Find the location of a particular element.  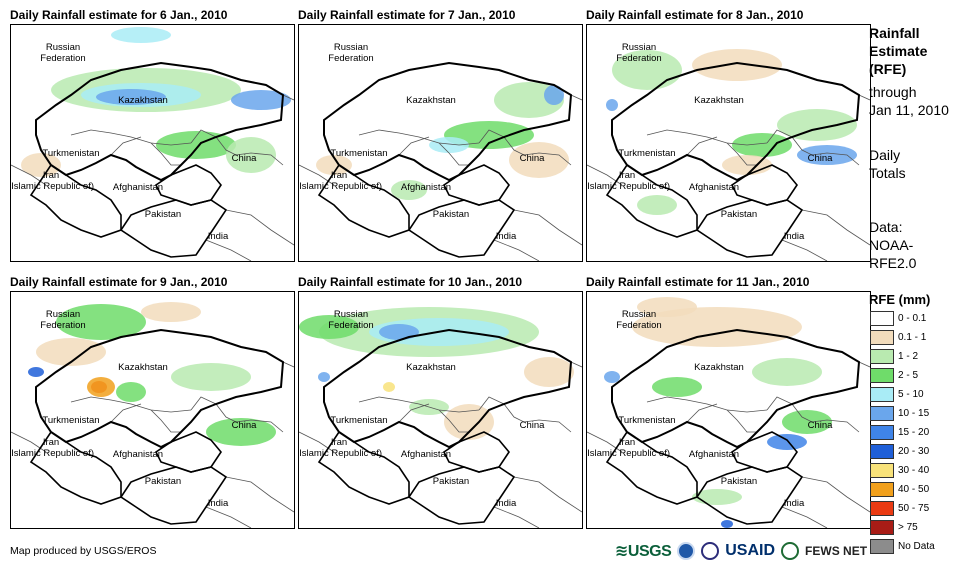

legend-item: 0.1 - 1 is located at coordinates (898, 337).